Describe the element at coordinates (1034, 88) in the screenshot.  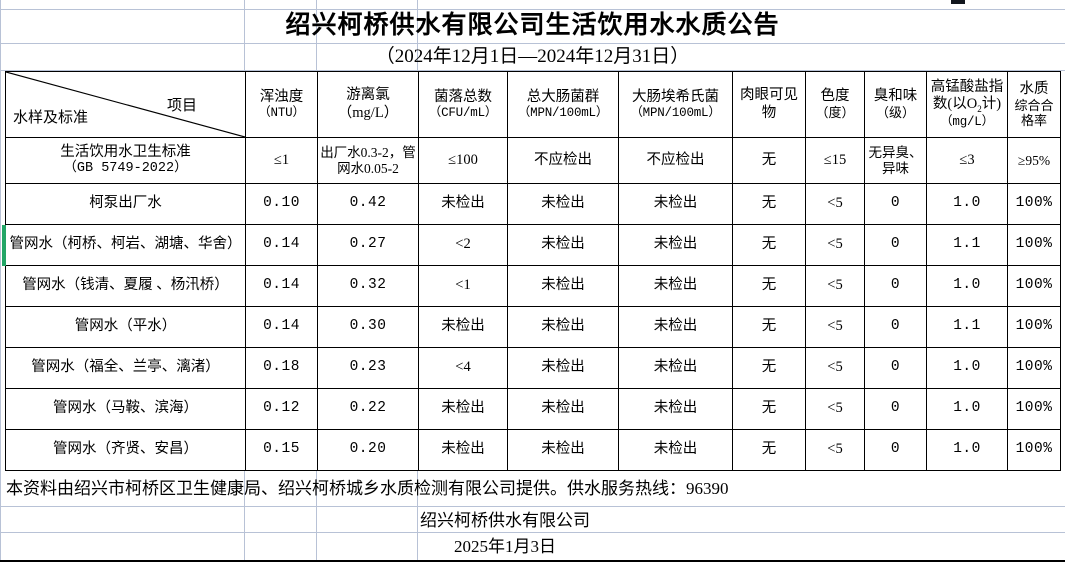
I see `header-pass-rate-name: 水质` at that location.